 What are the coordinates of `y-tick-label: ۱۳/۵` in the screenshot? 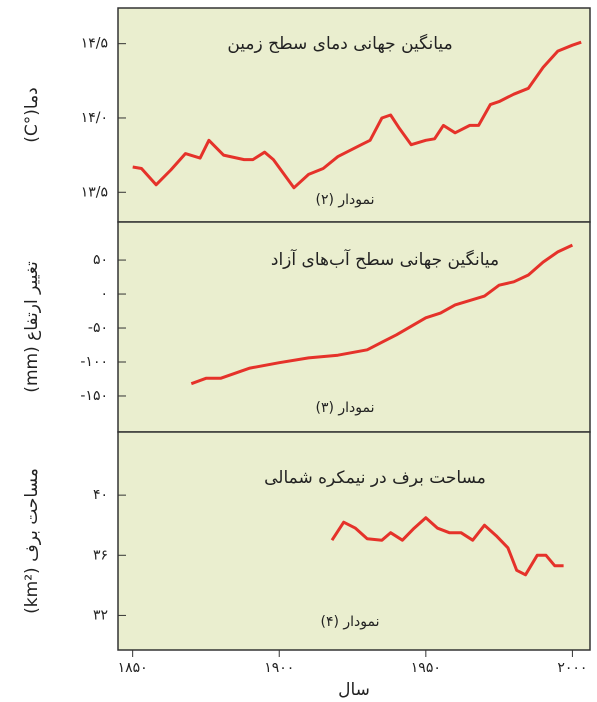 It's located at (94, 192).